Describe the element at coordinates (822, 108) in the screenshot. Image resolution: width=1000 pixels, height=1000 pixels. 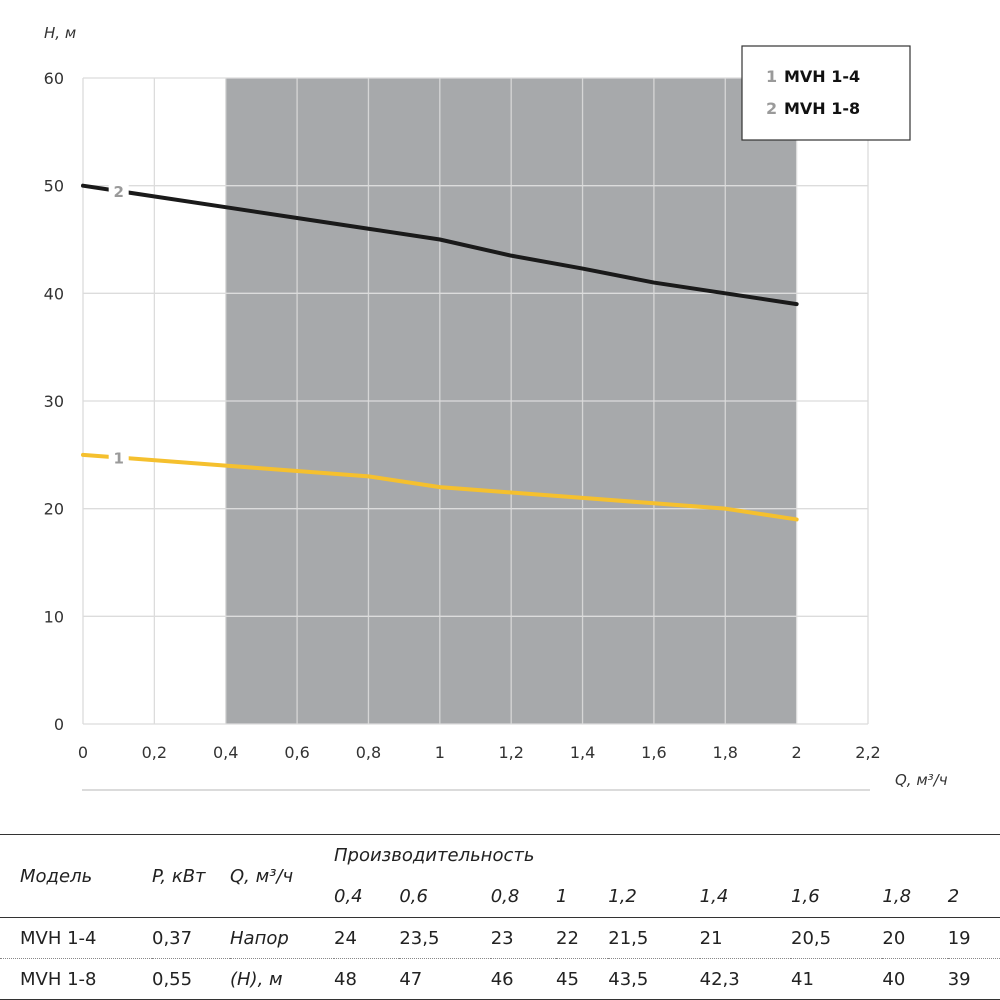
I see `legend-entry-2: MVH 1-8` at that location.